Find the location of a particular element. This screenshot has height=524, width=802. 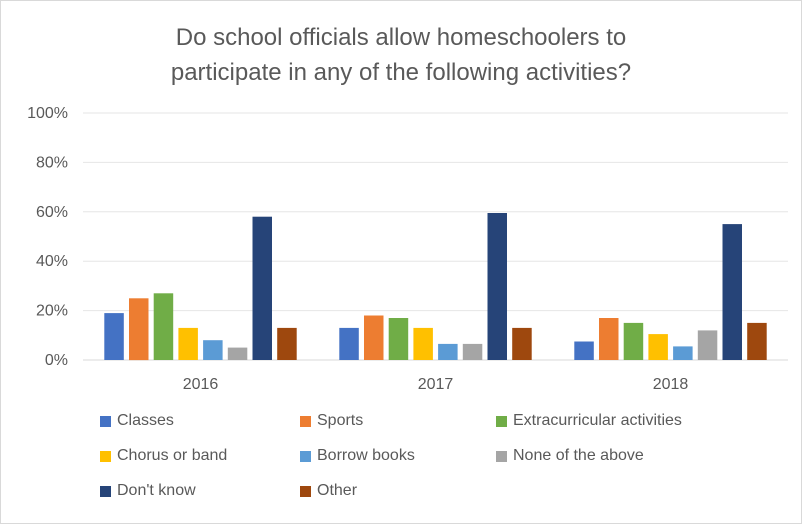

legend-item: Classes is located at coordinates (137, 421).